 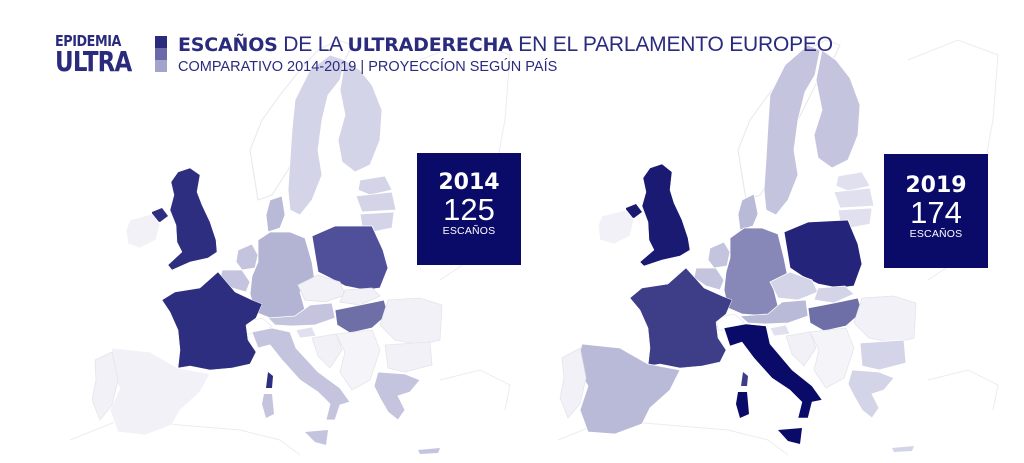 I want to click on title-bold-ultraderecha: ULTRADERECHA, so click(x=430, y=45).